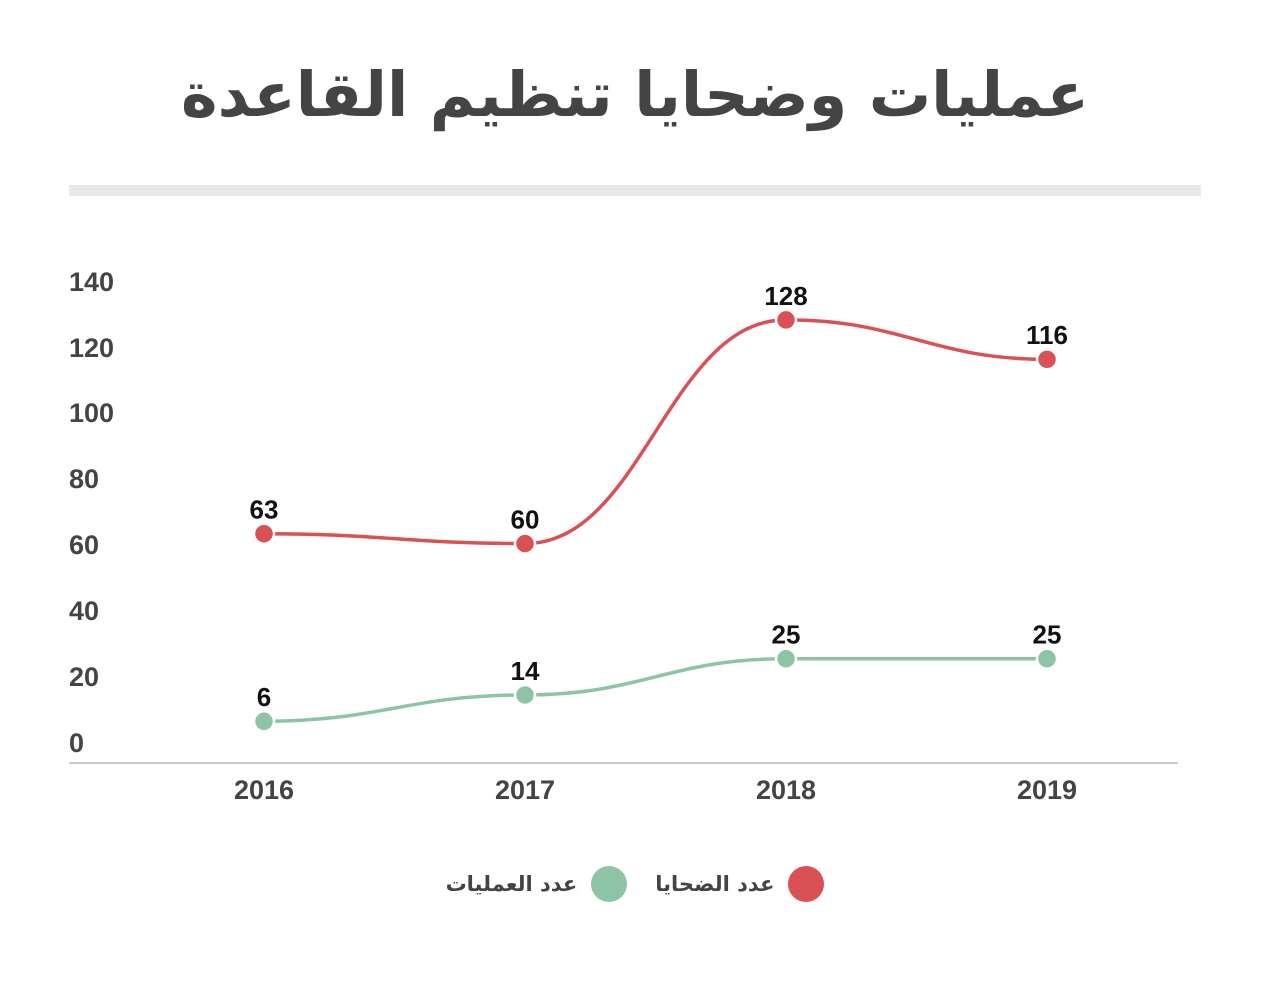 This screenshot has height=982, width=1270. Describe the element at coordinates (655, 432) in the screenshot. I see `series-line-casualties` at that location.